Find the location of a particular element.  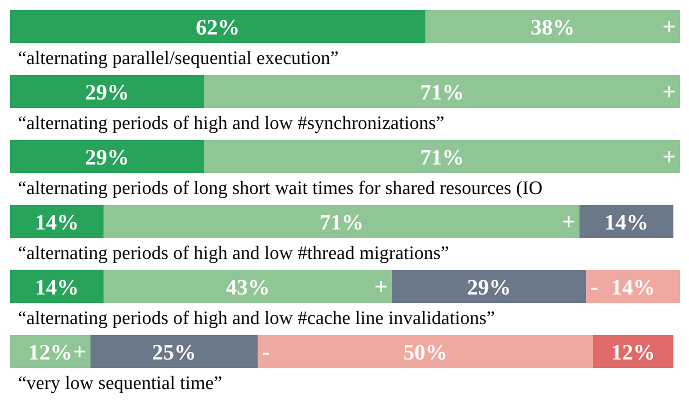

series-label: - is located at coordinates (594, 287).